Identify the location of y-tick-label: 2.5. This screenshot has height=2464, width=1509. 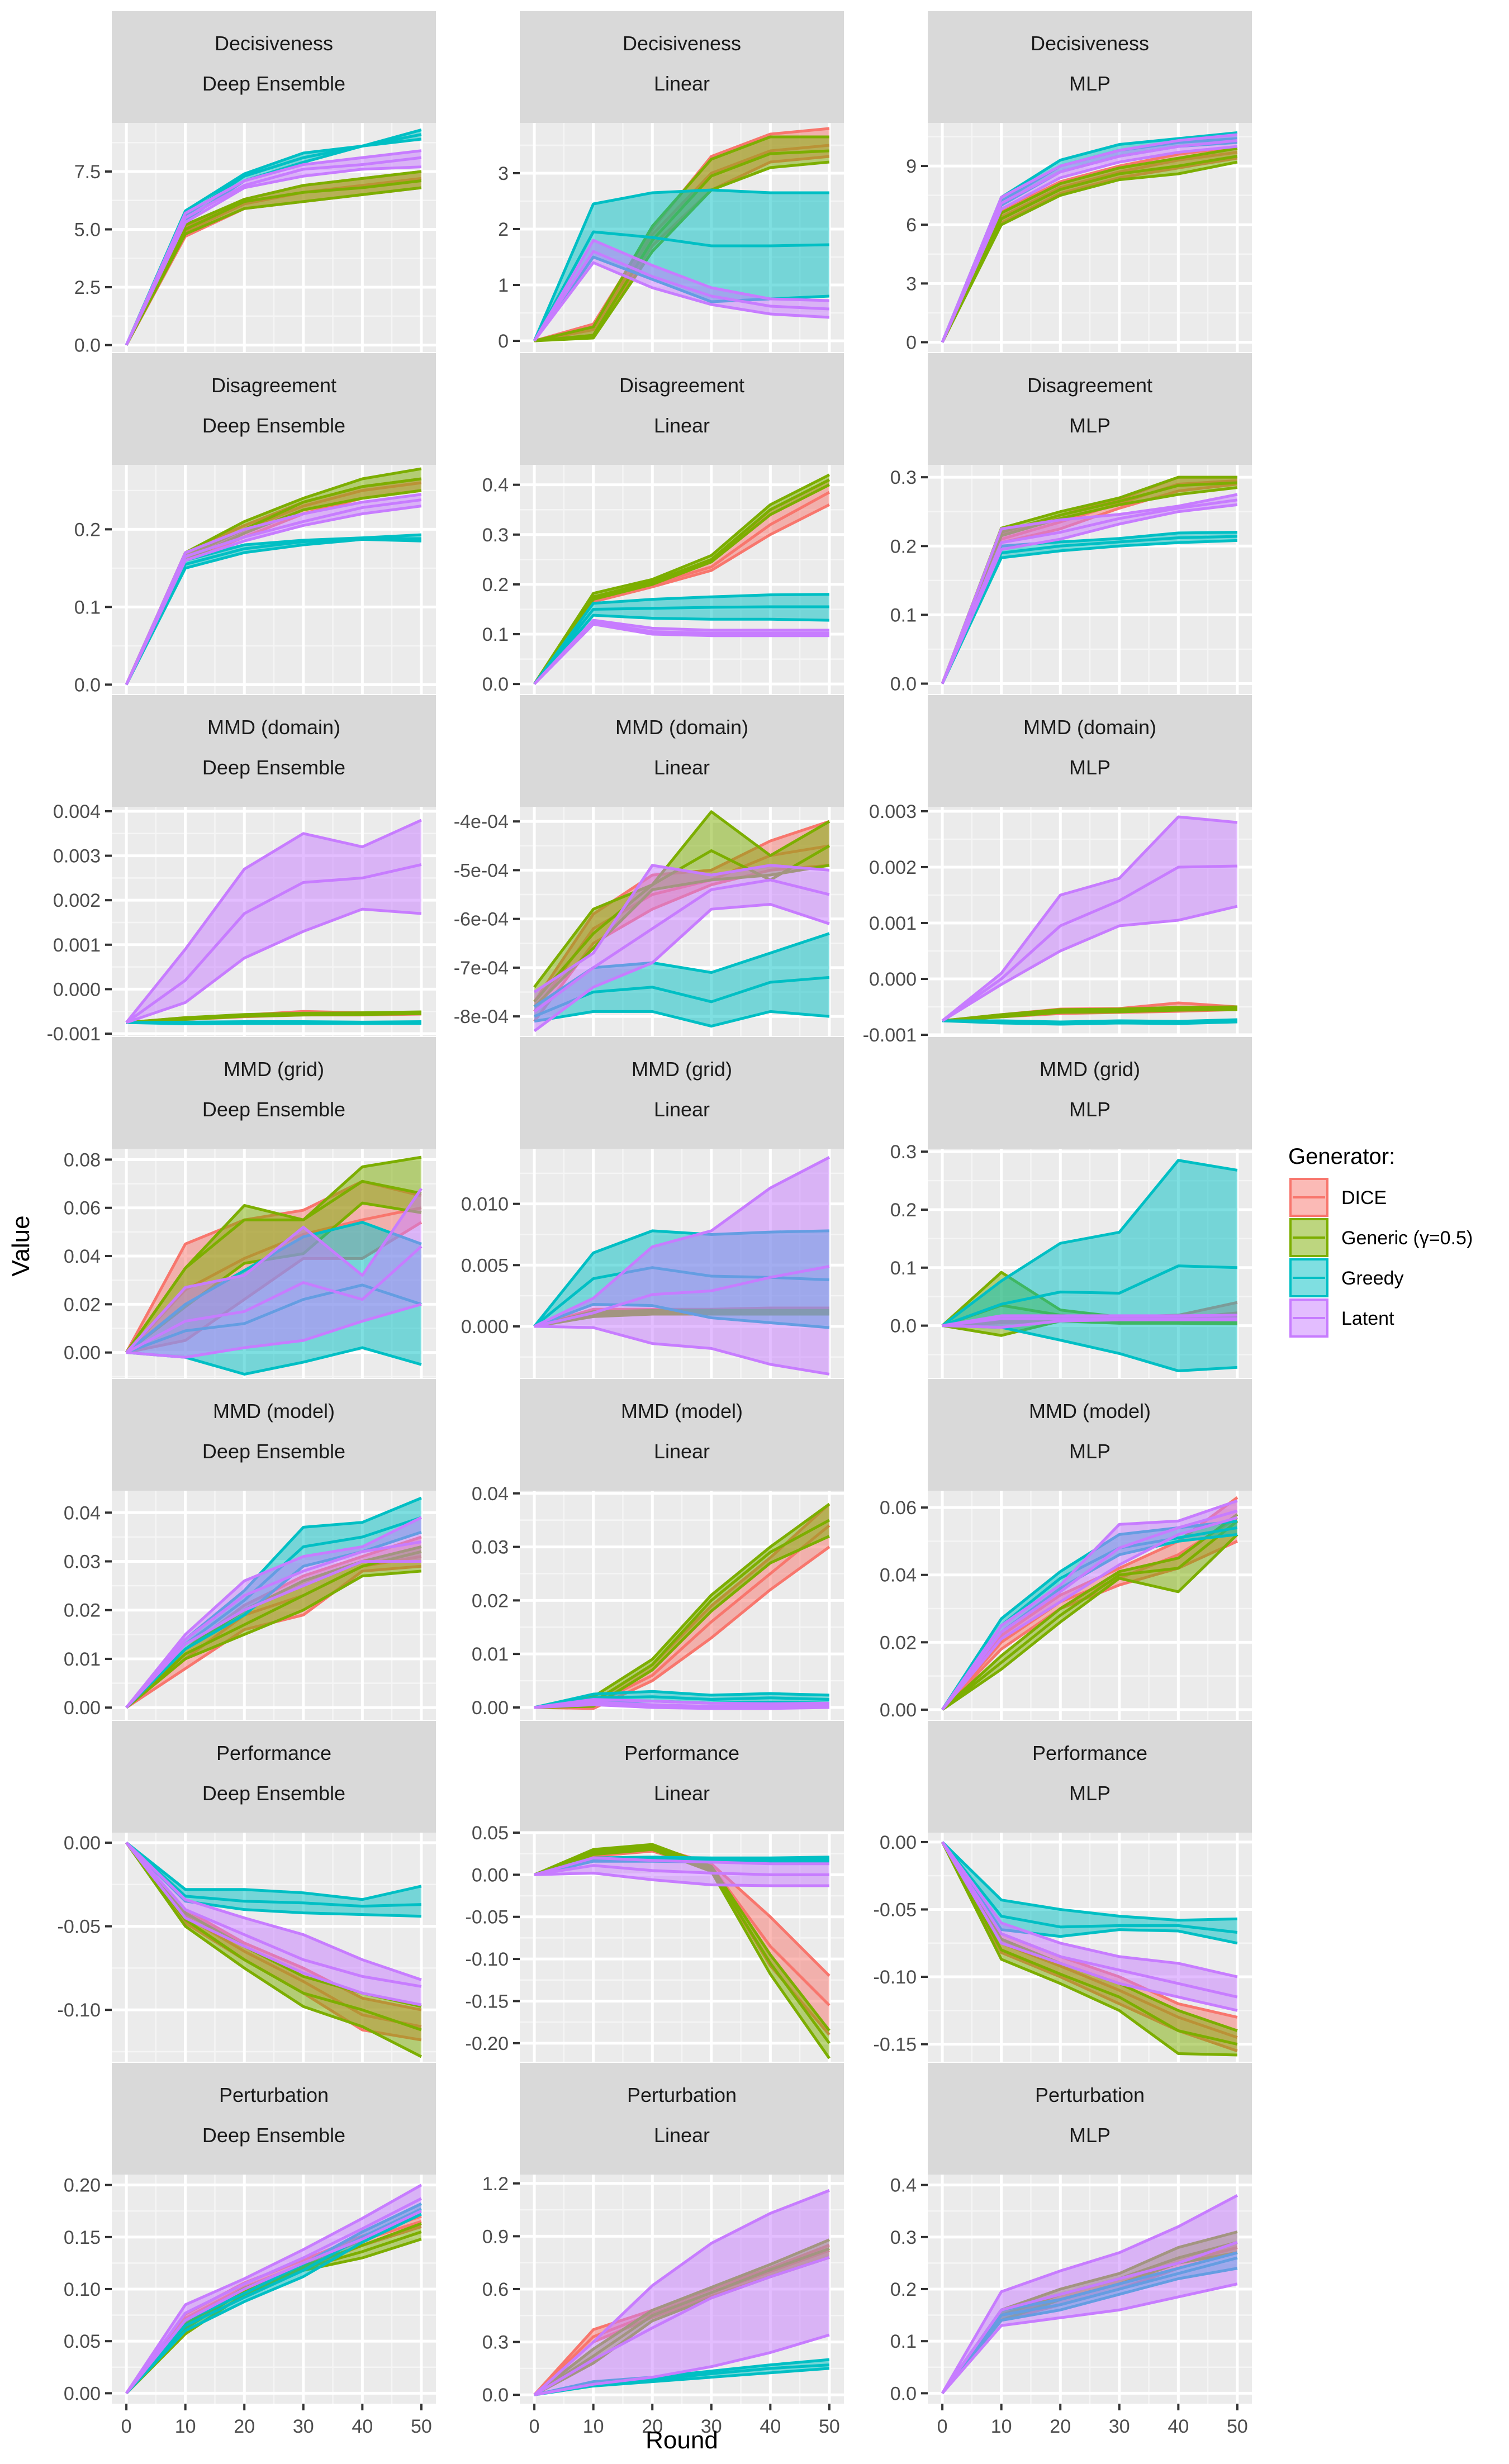
(87, 287).